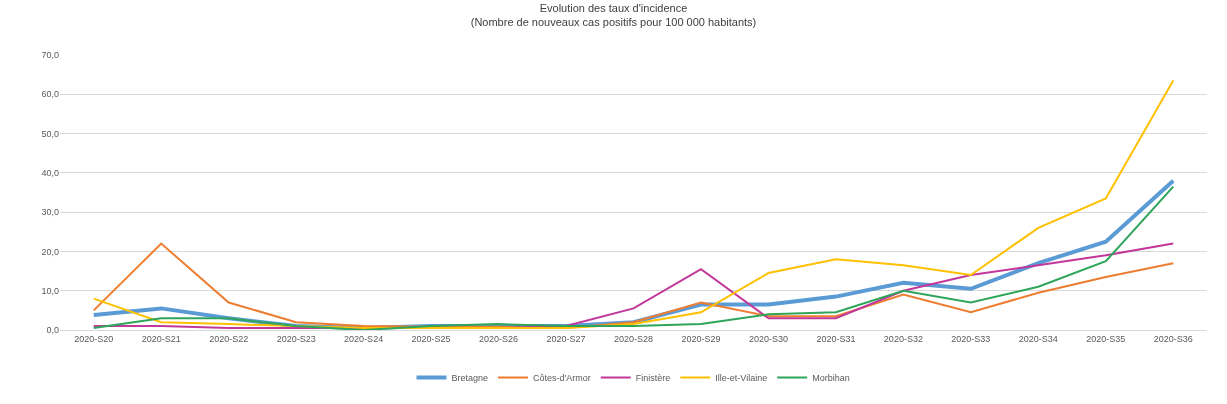 This screenshot has height=404, width=1227. Describe the element at coordinates (229, 338) in the screenshot. I see `x-tick-label: 2020-S22` at that location.